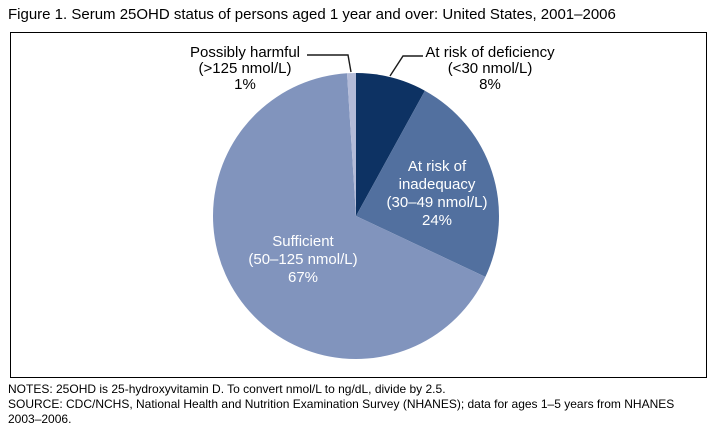 This screenshot has width=718, height=432. What do you see at coordinates (351, 144) in the screenshot?
I see `pie-slice-possibly-harmful` at bounding box center [351, 144].